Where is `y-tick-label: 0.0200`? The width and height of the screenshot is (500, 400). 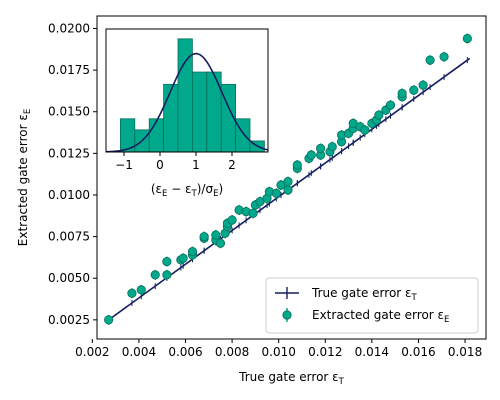
y-tick-label: 0.0200 is located at coordinates (69, 28).